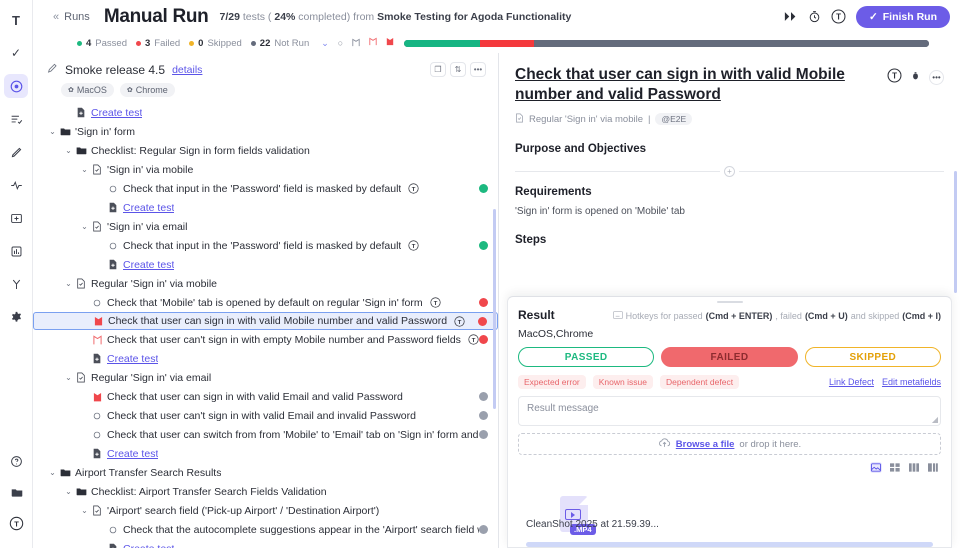  I want to click on tree-suite-row: ⌄ Regular 'Sign in' via email, so click(265, 377).